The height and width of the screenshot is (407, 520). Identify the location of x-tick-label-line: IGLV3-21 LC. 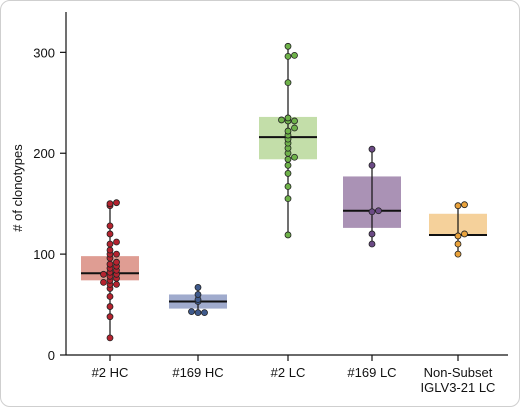
(458, 387).